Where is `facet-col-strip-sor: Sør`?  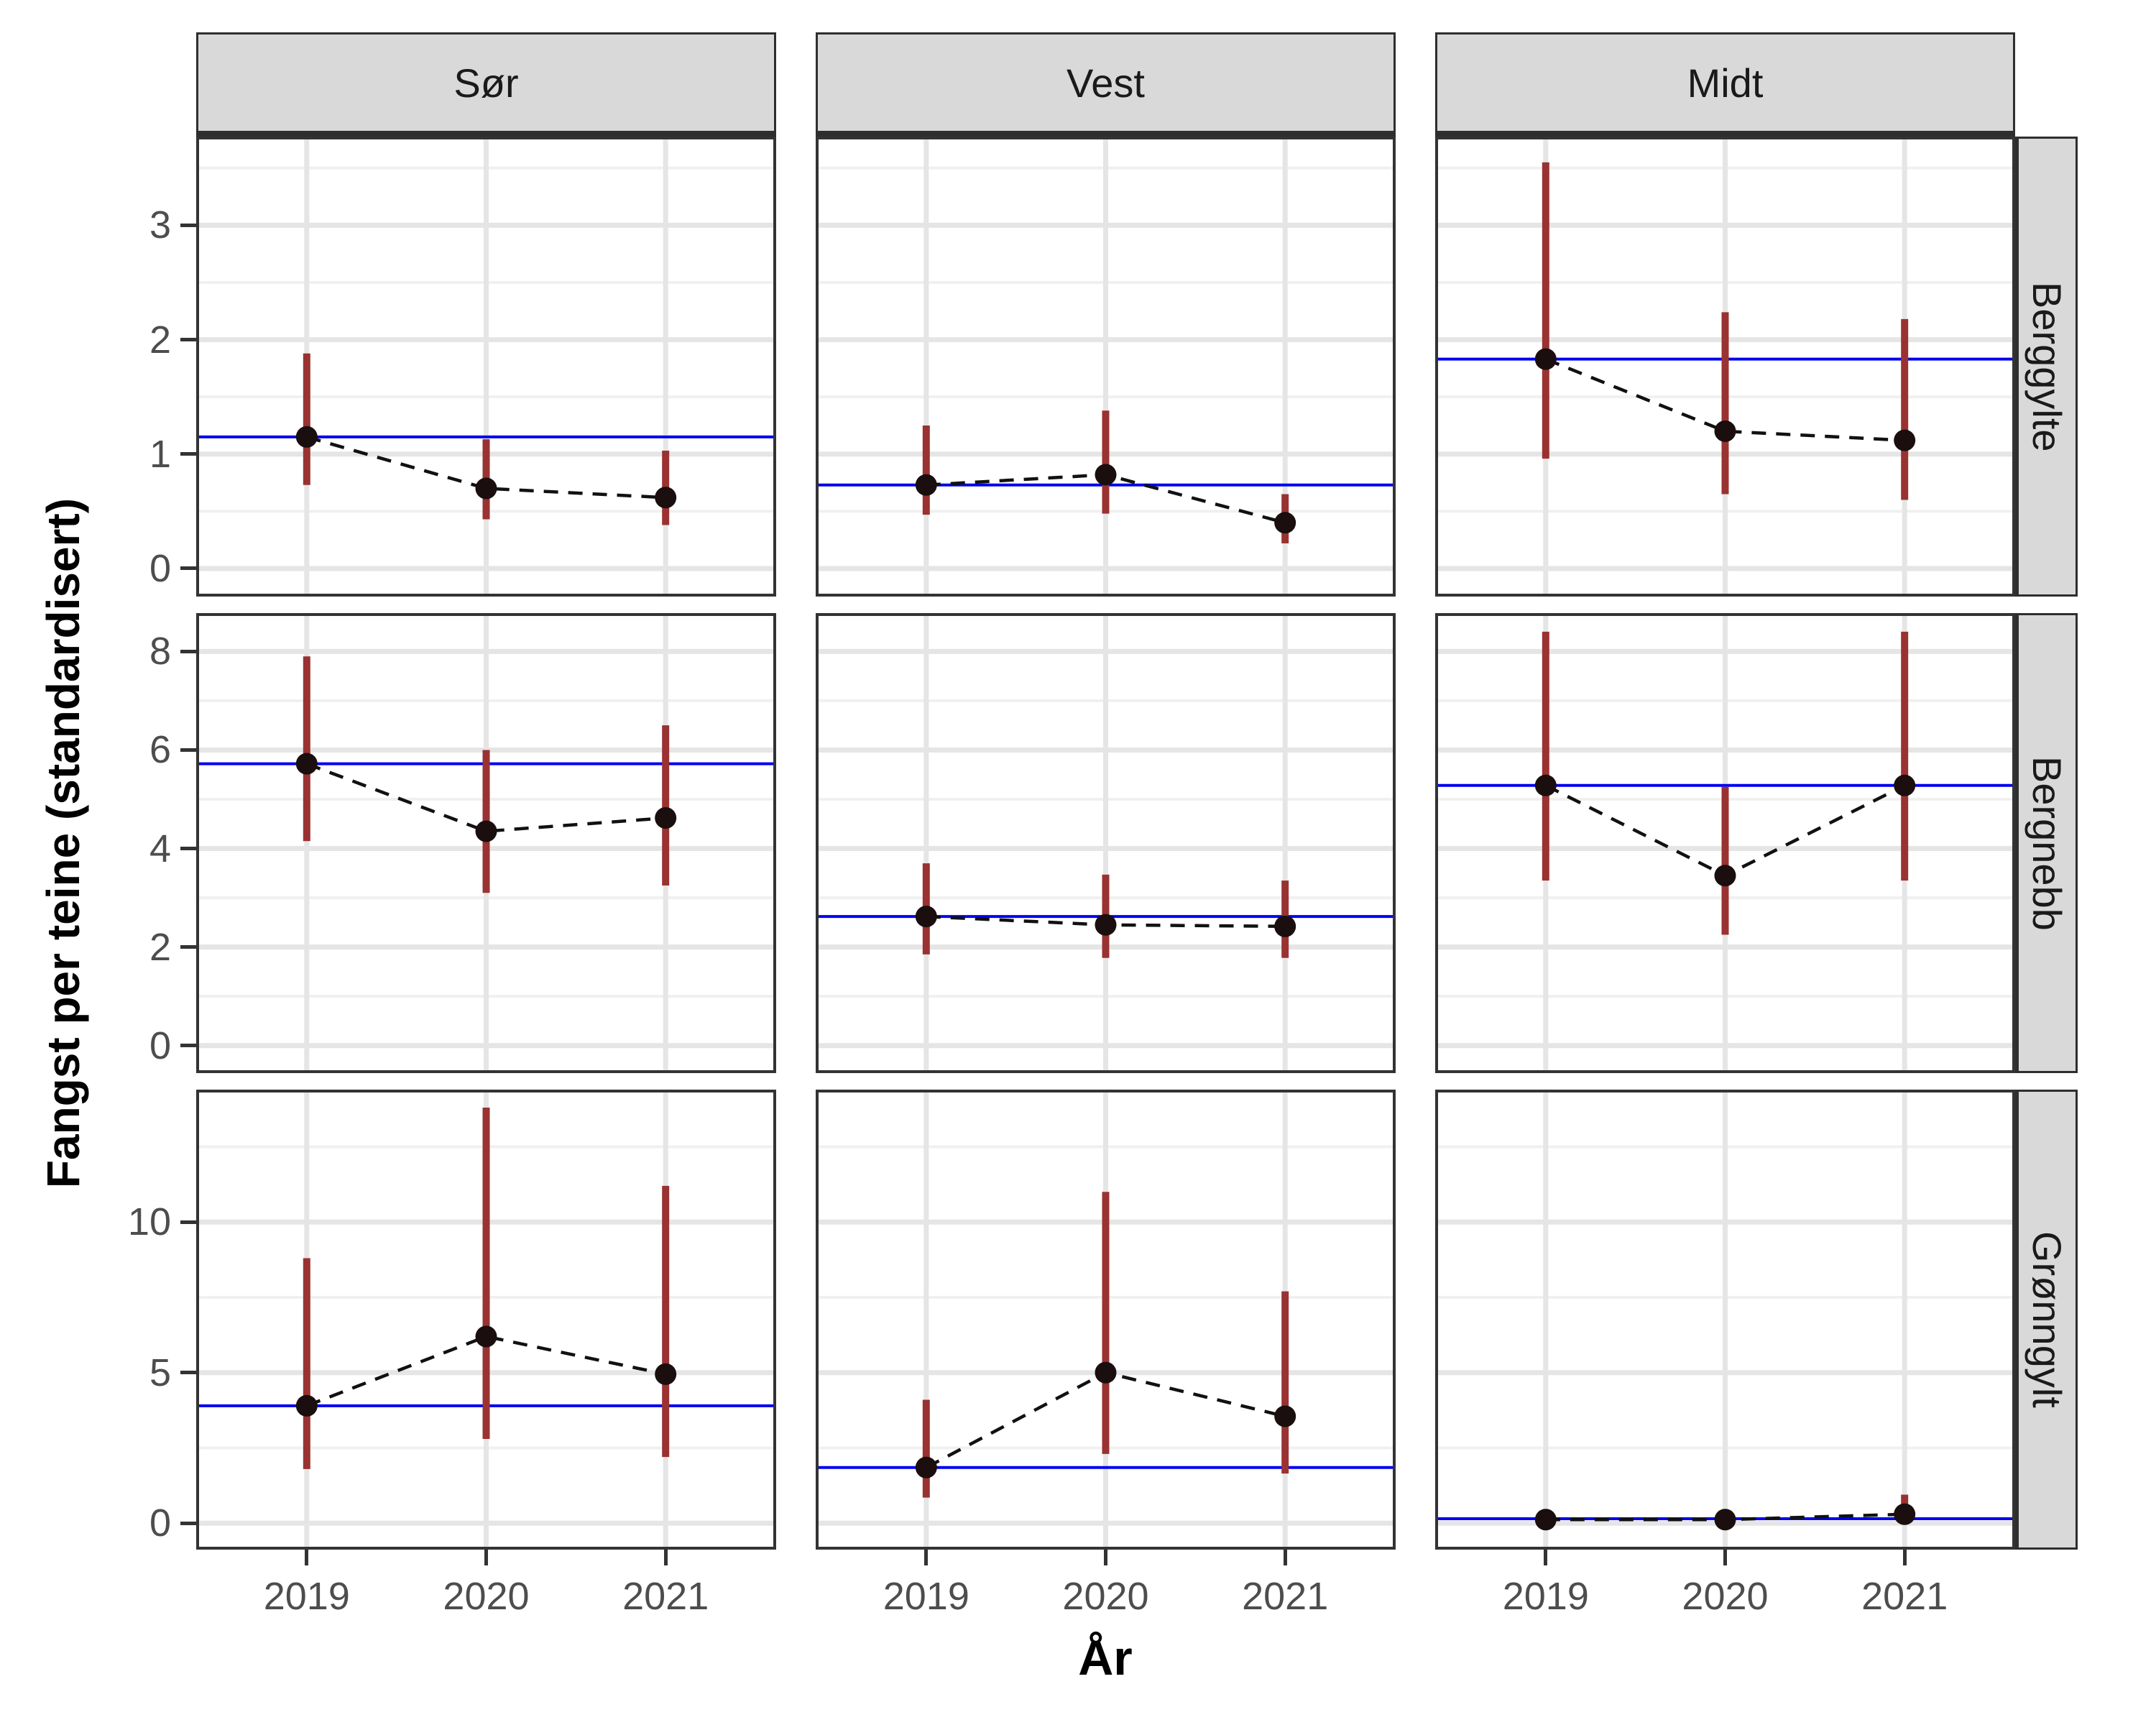
facet-col-strip-sor: Sør is located at coordinates (486, 85).